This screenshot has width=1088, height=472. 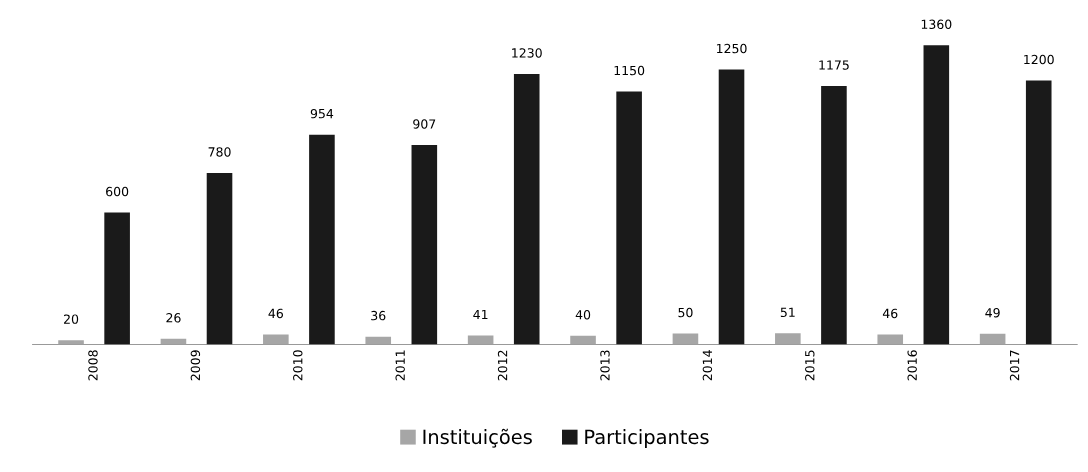 I want to click on data-label: 50, so click(x=685, y=312).